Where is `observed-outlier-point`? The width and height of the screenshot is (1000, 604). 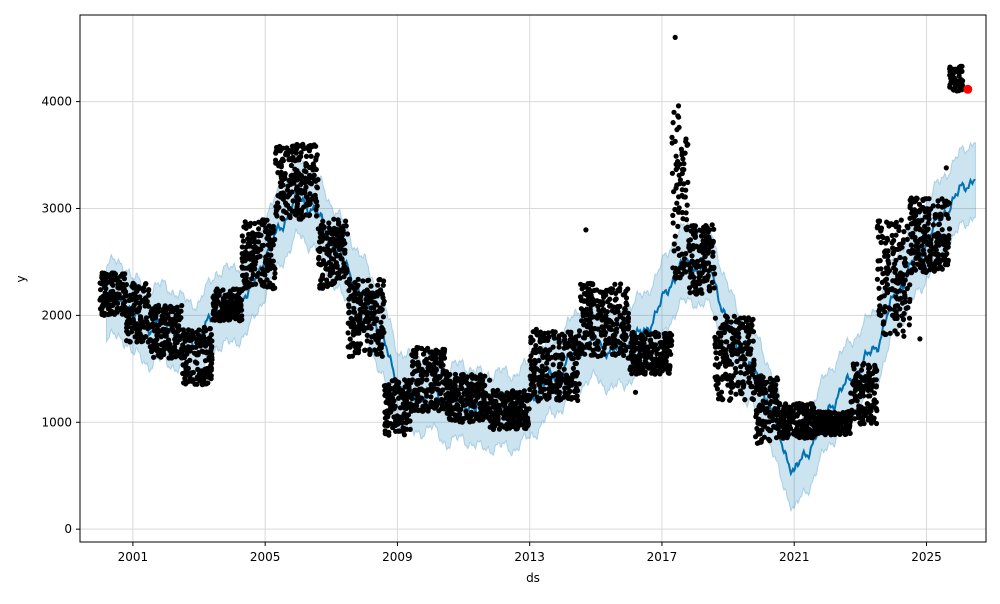 observed-outlier-point is located at coordinates (946, 168).